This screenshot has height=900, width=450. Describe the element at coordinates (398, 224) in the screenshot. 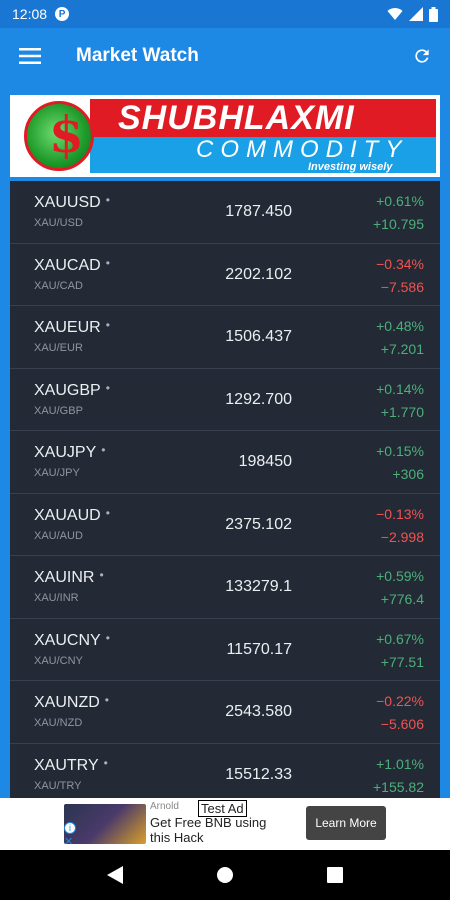

I see `quote-value-change: +10.795` at that location.